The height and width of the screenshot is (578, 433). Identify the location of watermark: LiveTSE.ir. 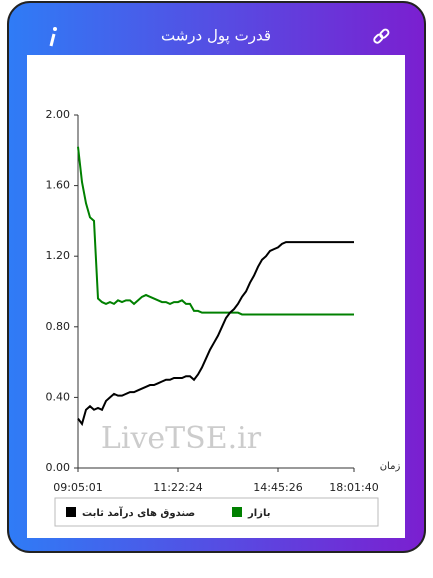
(181, 438).